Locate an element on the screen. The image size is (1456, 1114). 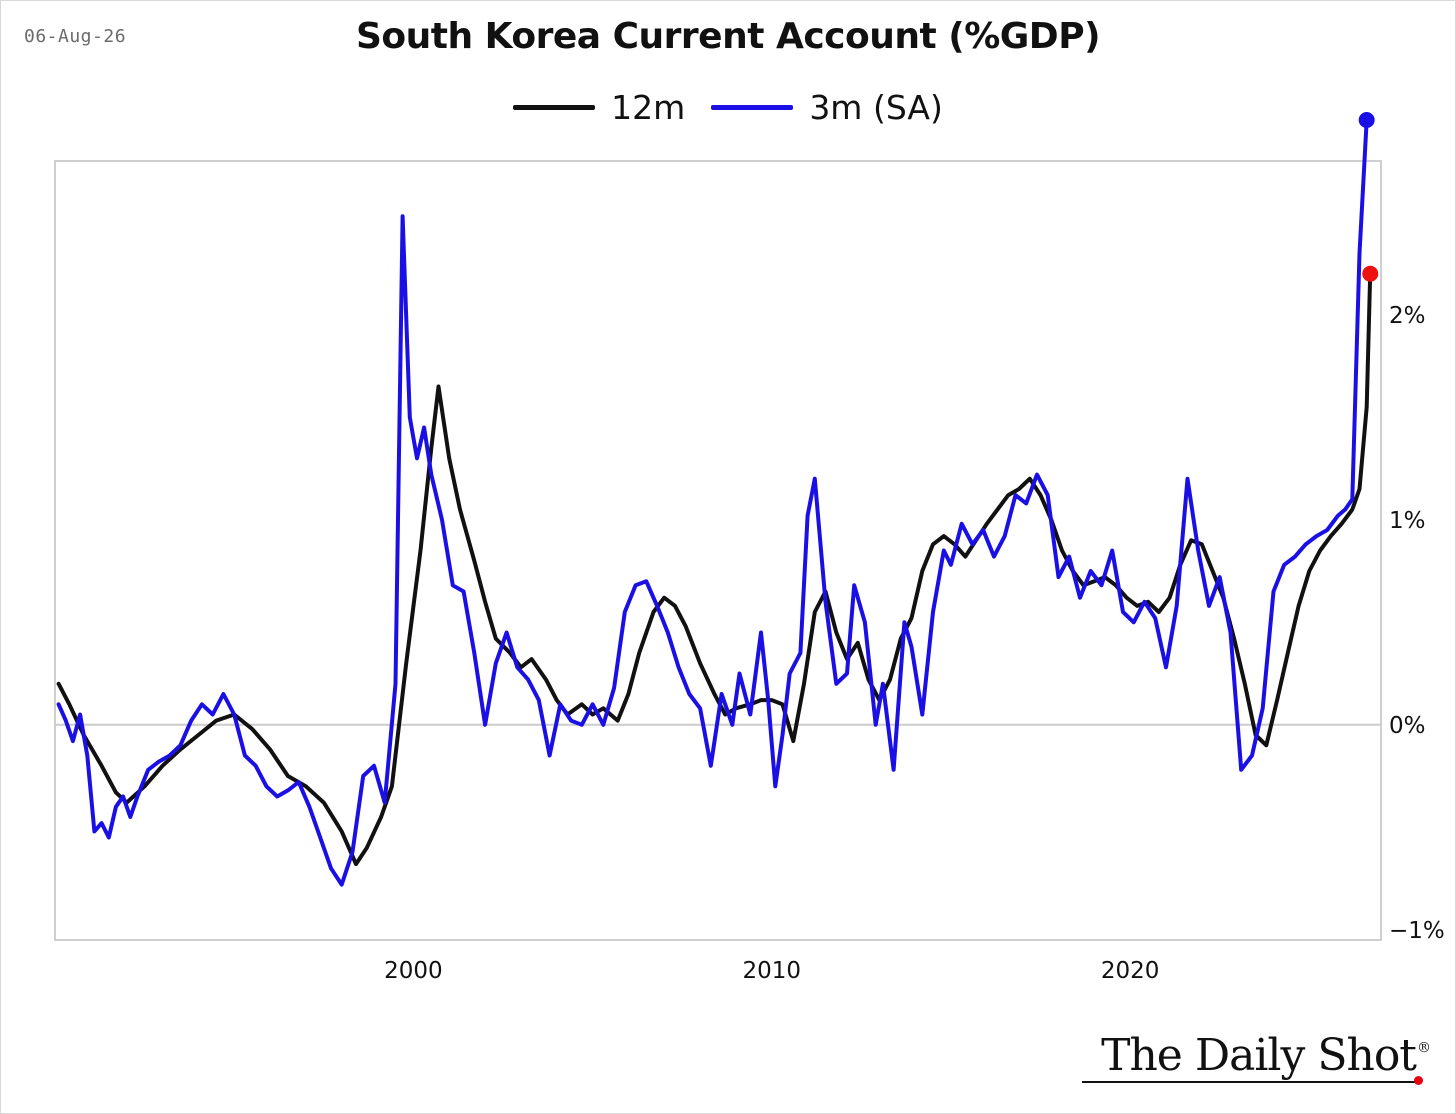
x-tick-label: 2000 is located at coordinates (413, 971).